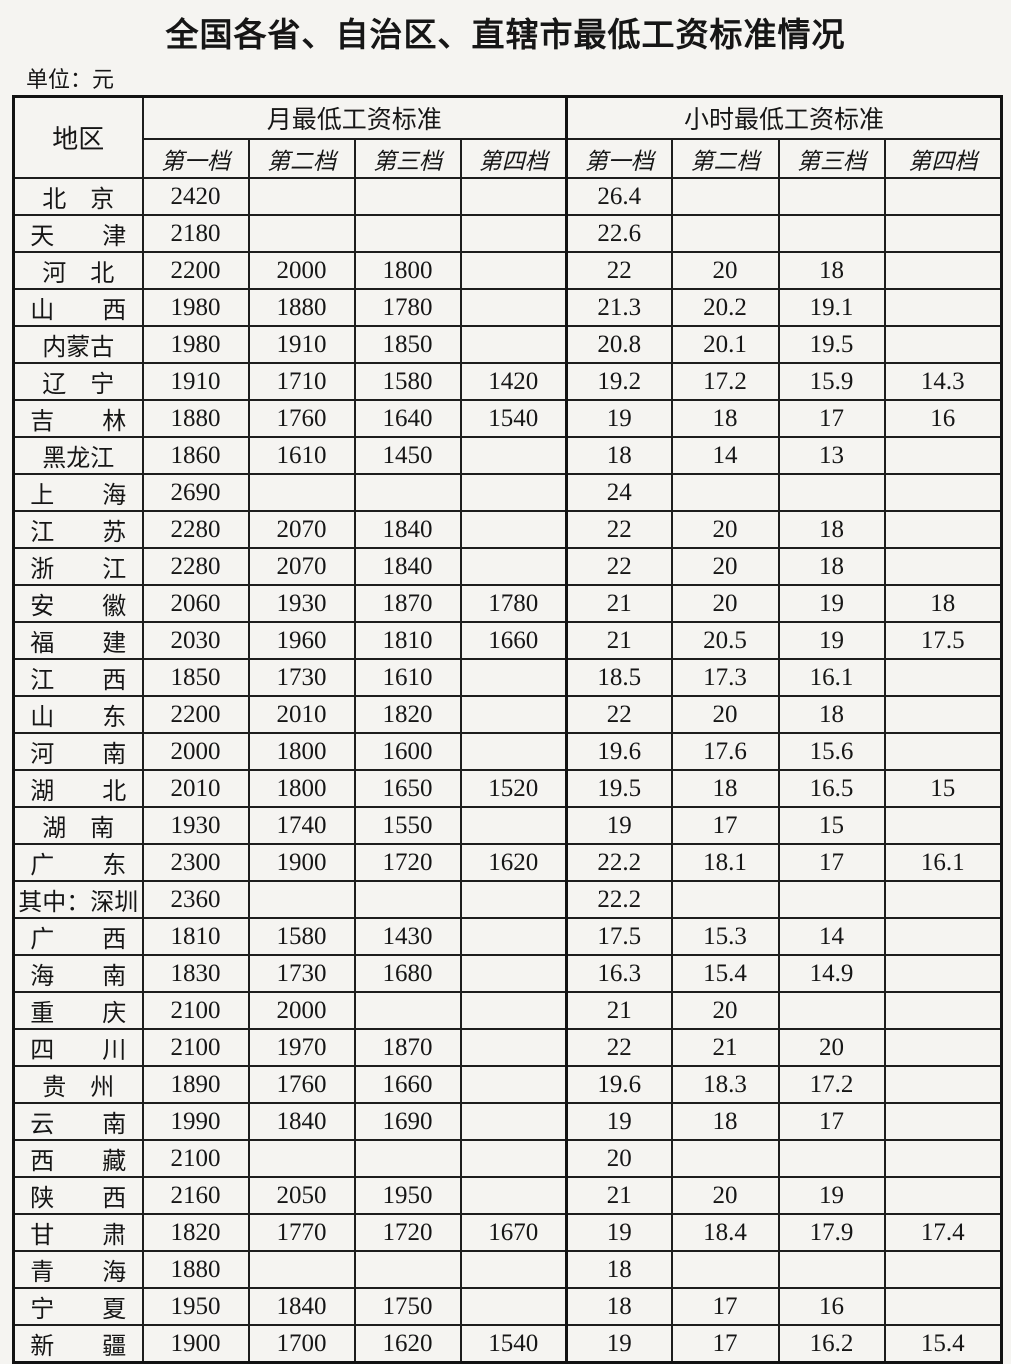 The width and height of the screenshot is (1011, 1364). What do you see at coordinates (78, 751) in the screenshot?
I see `region-cell: 河 南` at bounding box center [78, 751].